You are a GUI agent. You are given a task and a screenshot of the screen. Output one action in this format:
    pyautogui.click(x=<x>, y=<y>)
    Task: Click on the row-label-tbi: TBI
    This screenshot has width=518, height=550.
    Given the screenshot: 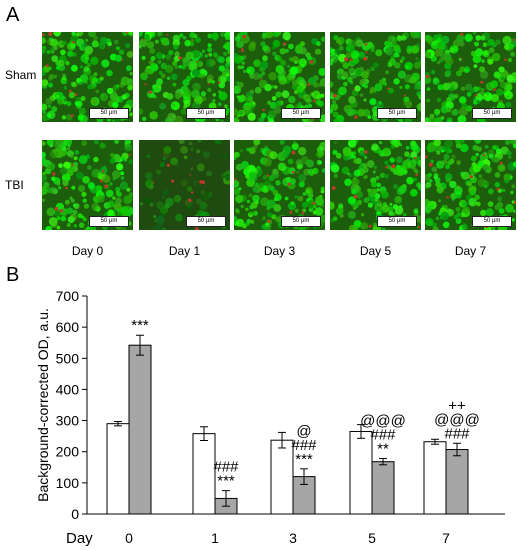 What is the action you would take?
    pyautogui.click(x=14, y=185)
    